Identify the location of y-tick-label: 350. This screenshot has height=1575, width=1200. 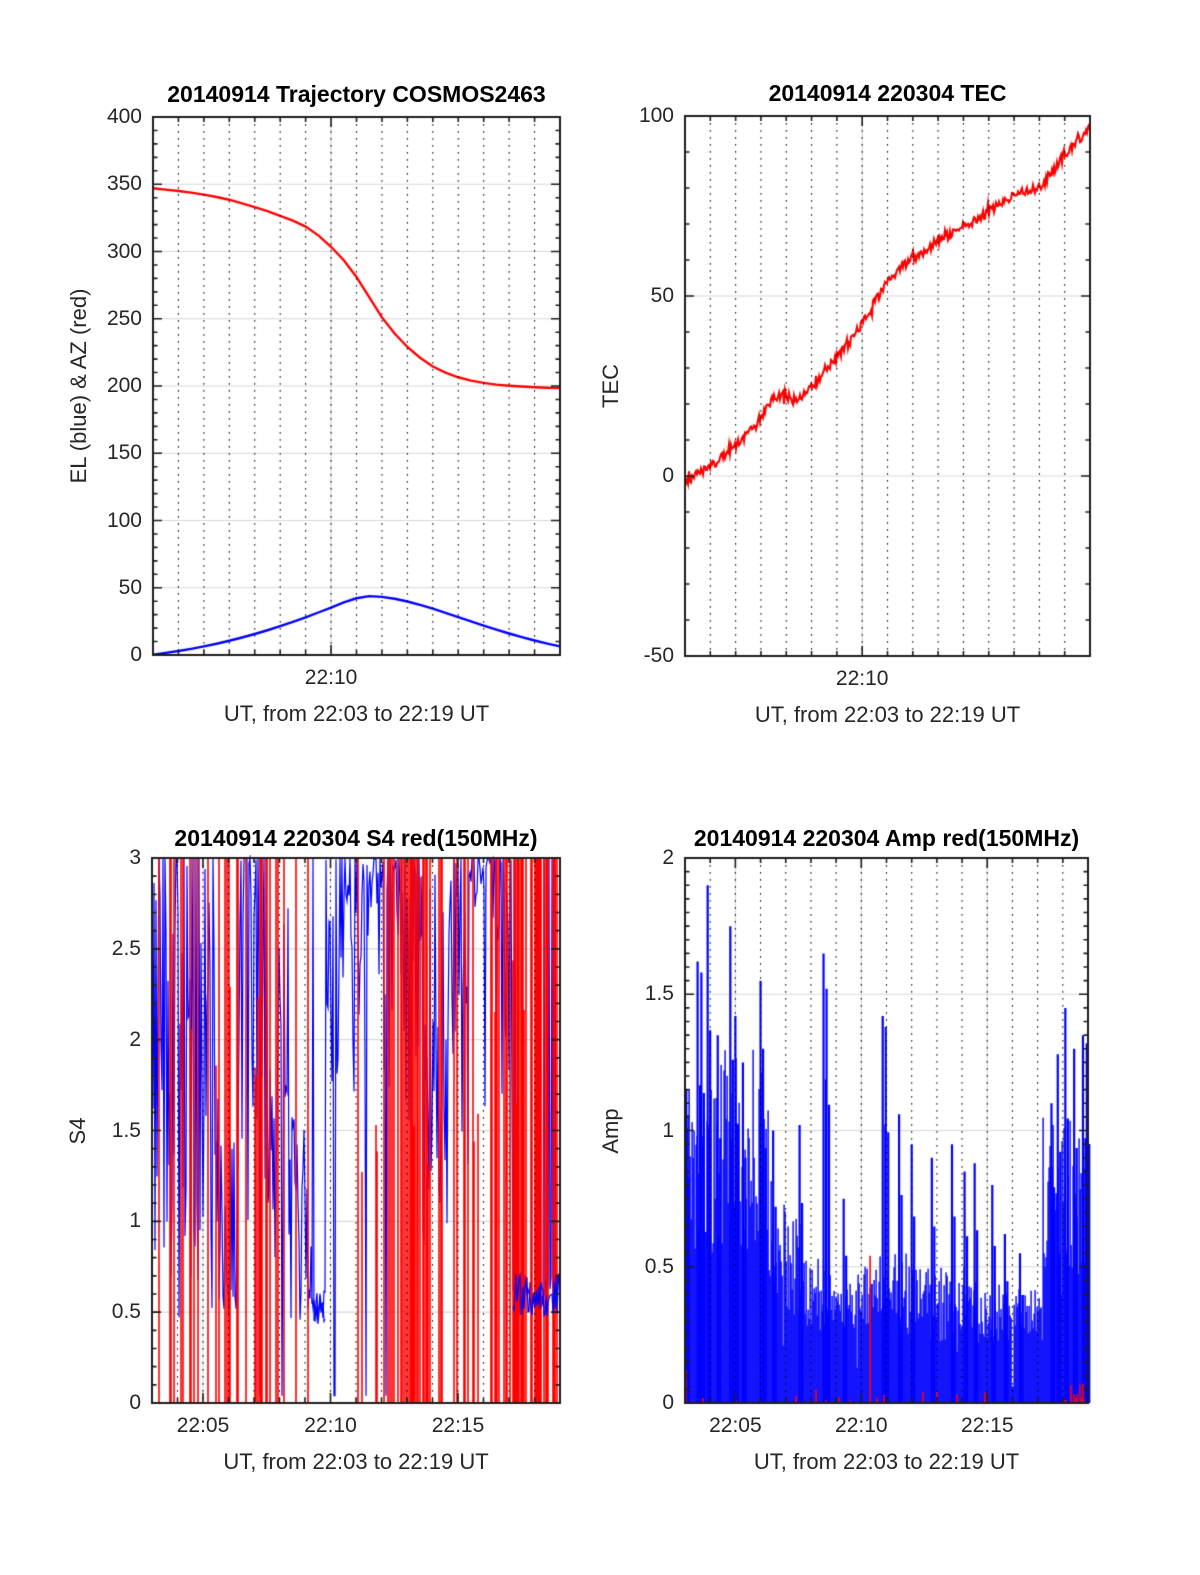
(124, 184).